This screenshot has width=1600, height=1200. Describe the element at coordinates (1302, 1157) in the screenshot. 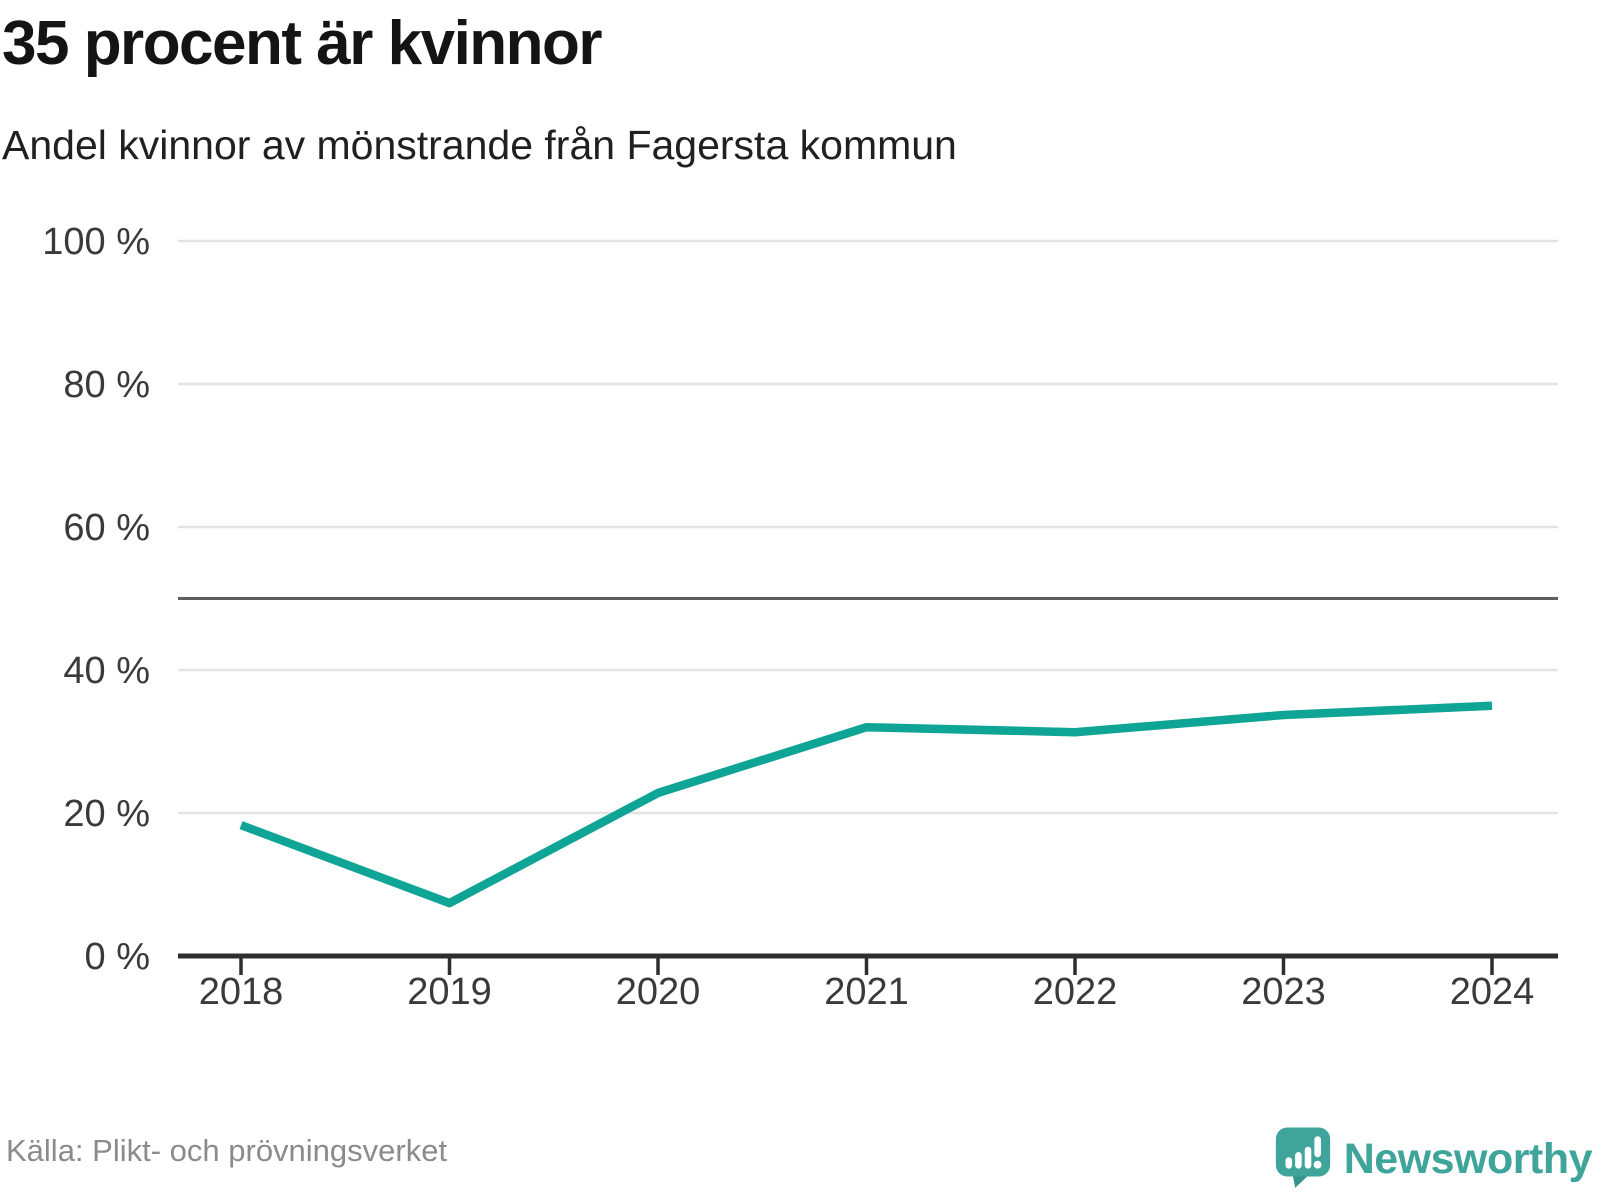

I see `newsworthy-bubble-icon` at that location.